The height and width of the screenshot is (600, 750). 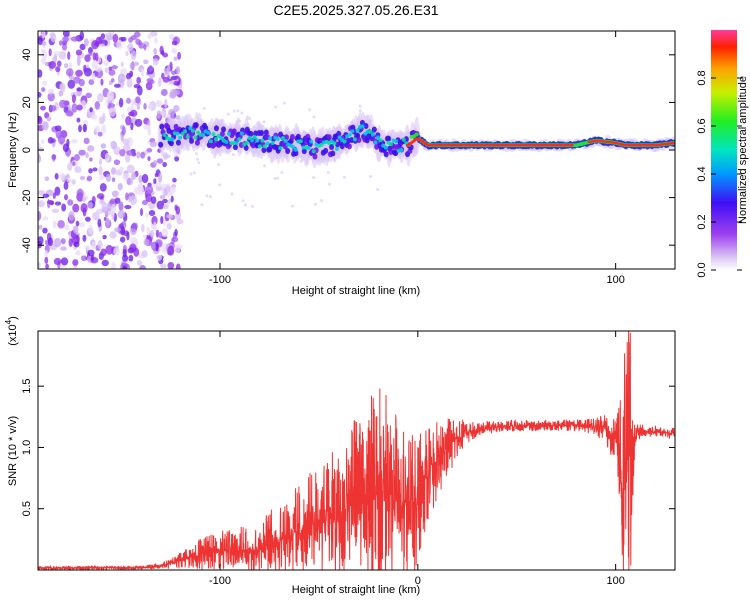 What do you see at coordinates (13, 318) in the screenshot?
I see `snr-multiplier-close: )` at bounding box center [13, 318].